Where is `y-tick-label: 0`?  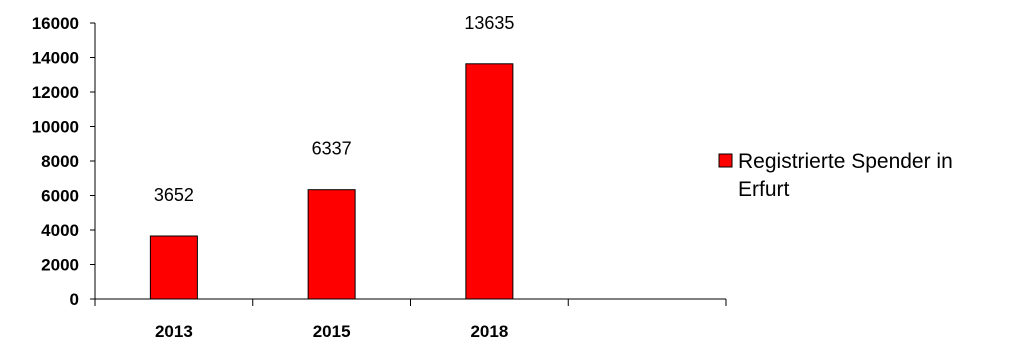
y-tick-label: 0 is located at coordinates (74, 299).